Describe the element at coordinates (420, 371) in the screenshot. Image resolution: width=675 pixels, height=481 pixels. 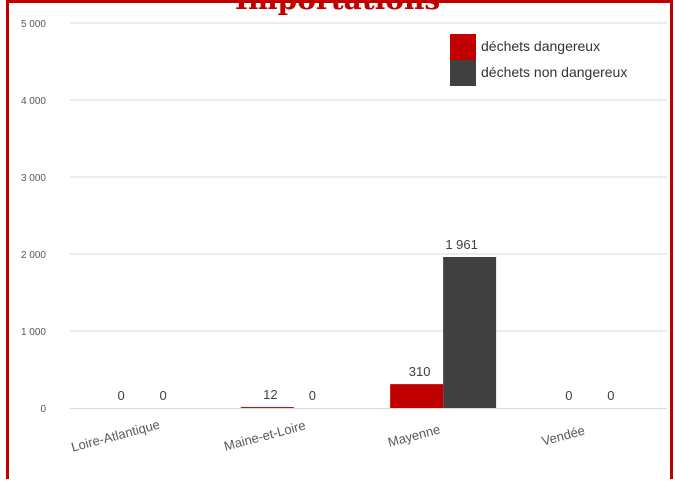
I see `data-label: 310` at that location.